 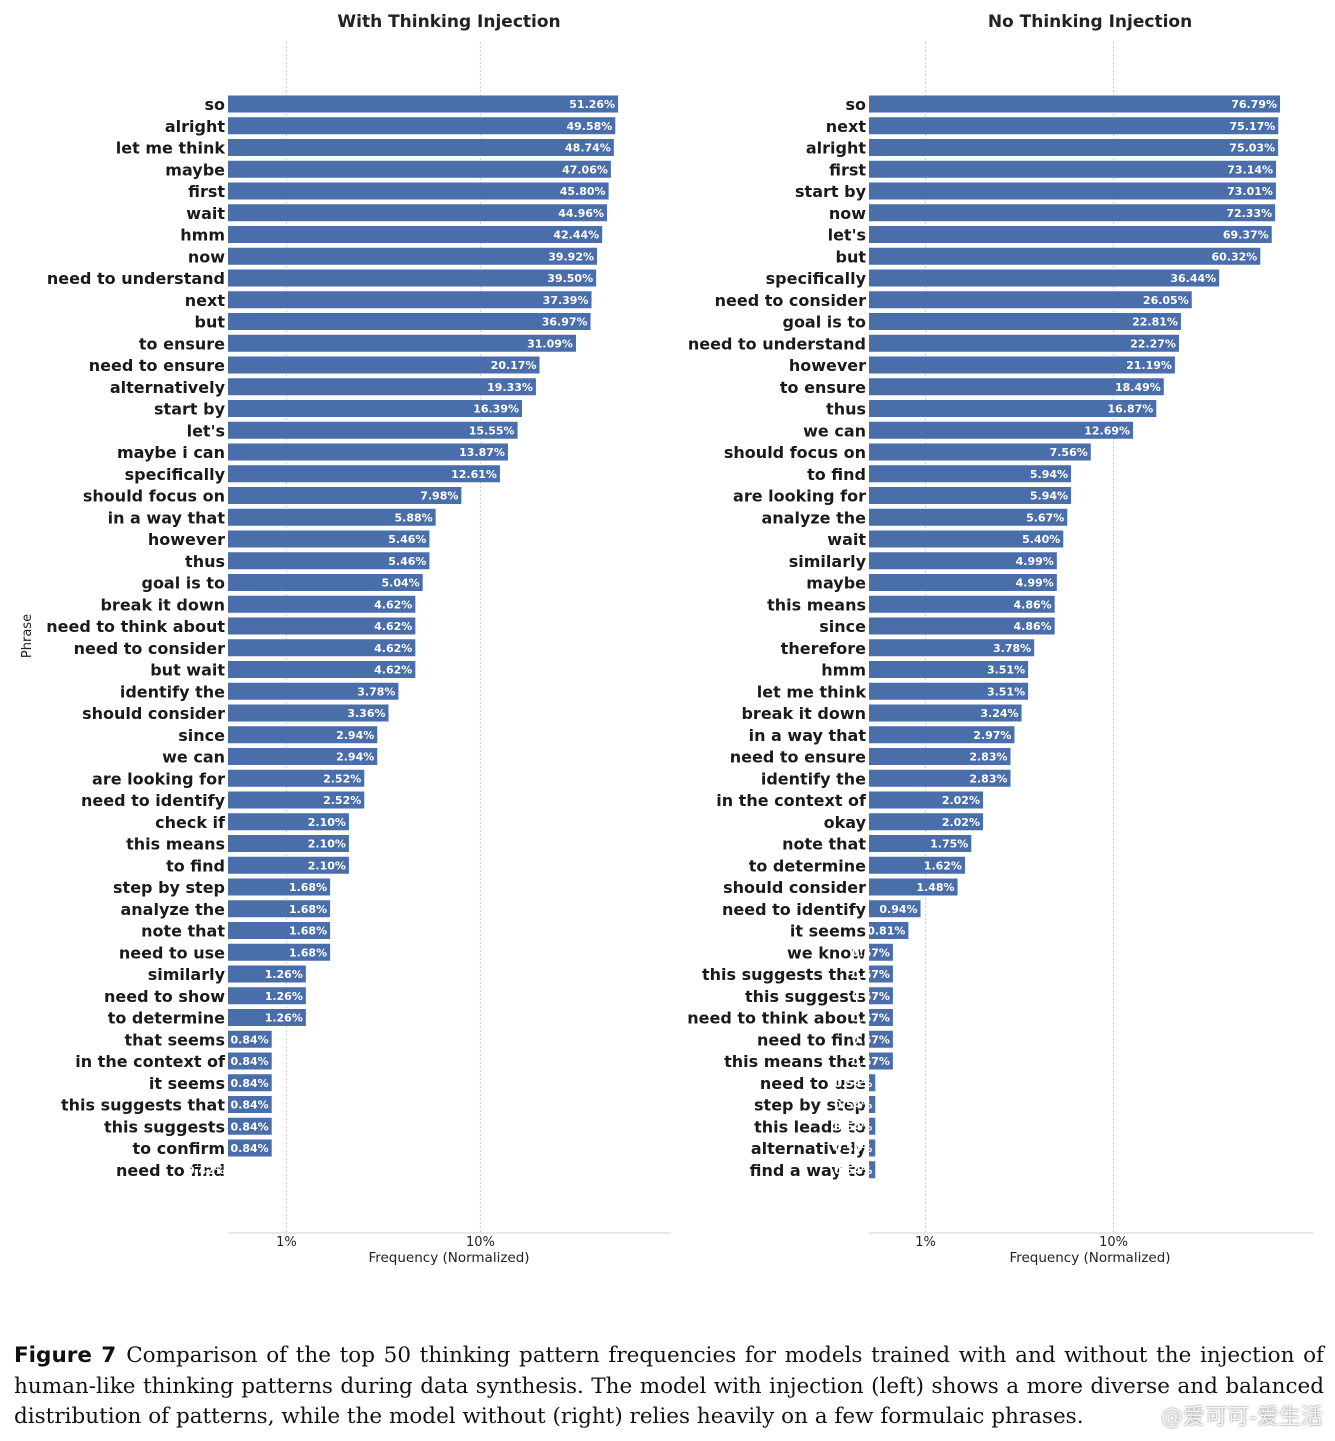 I want to click on category-label: to find, so click(x=195, y=865).